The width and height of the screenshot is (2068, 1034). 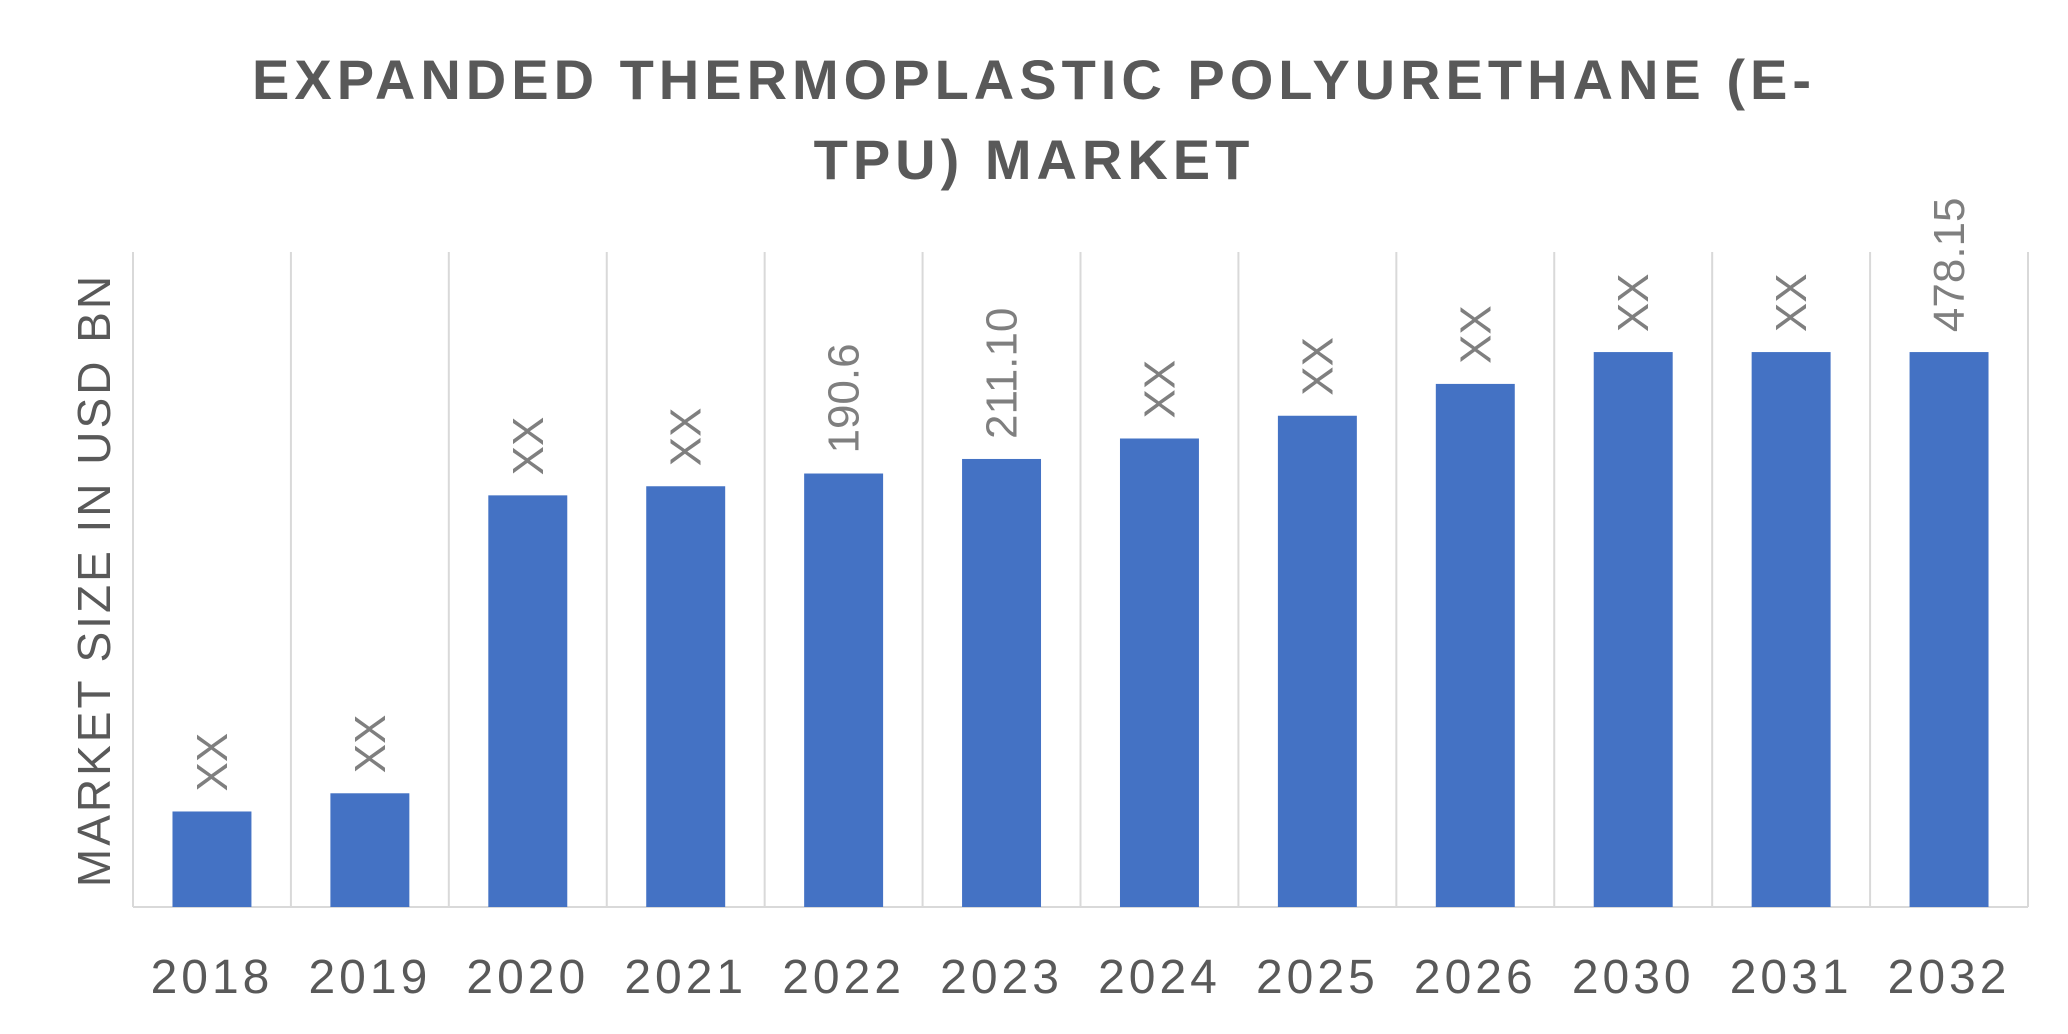 What do you see at coordinates (1475, 645) in the screenshot?
I see `bar-2026` at bounding box center [1475, 645].